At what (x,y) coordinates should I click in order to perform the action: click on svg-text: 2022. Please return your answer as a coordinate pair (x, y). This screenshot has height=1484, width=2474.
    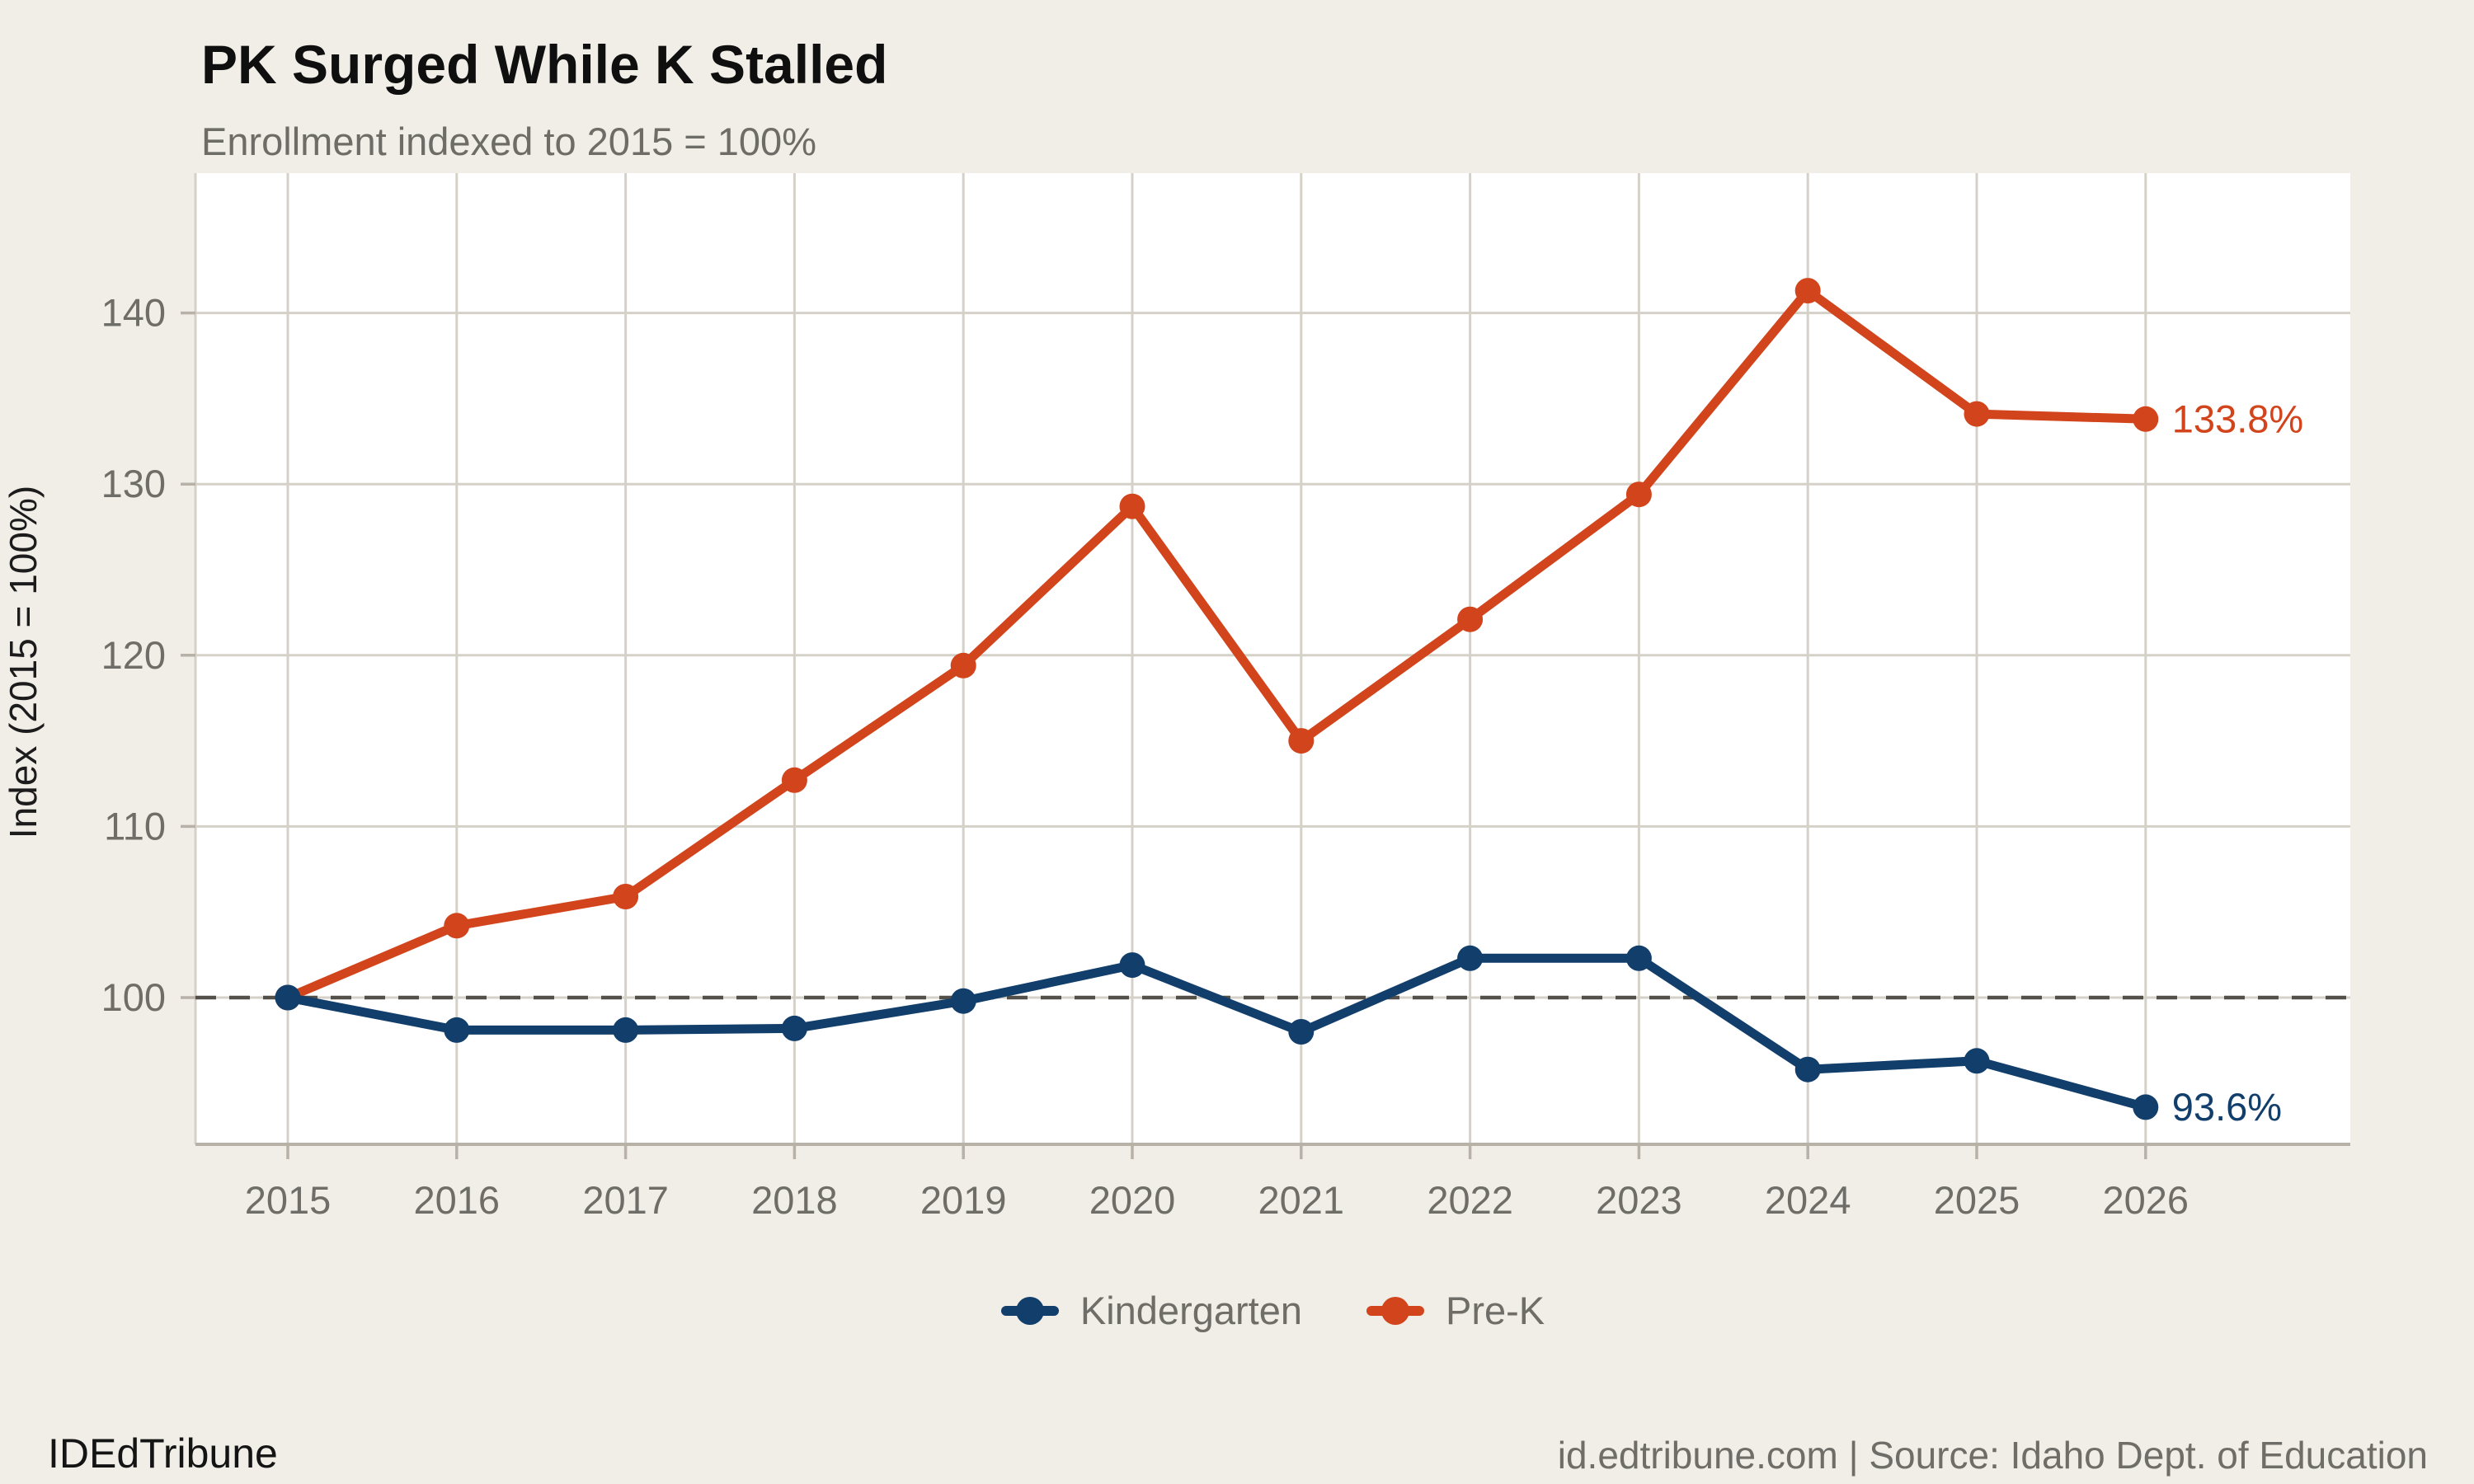
    Looking at the image, I should click on (1470, 1200).